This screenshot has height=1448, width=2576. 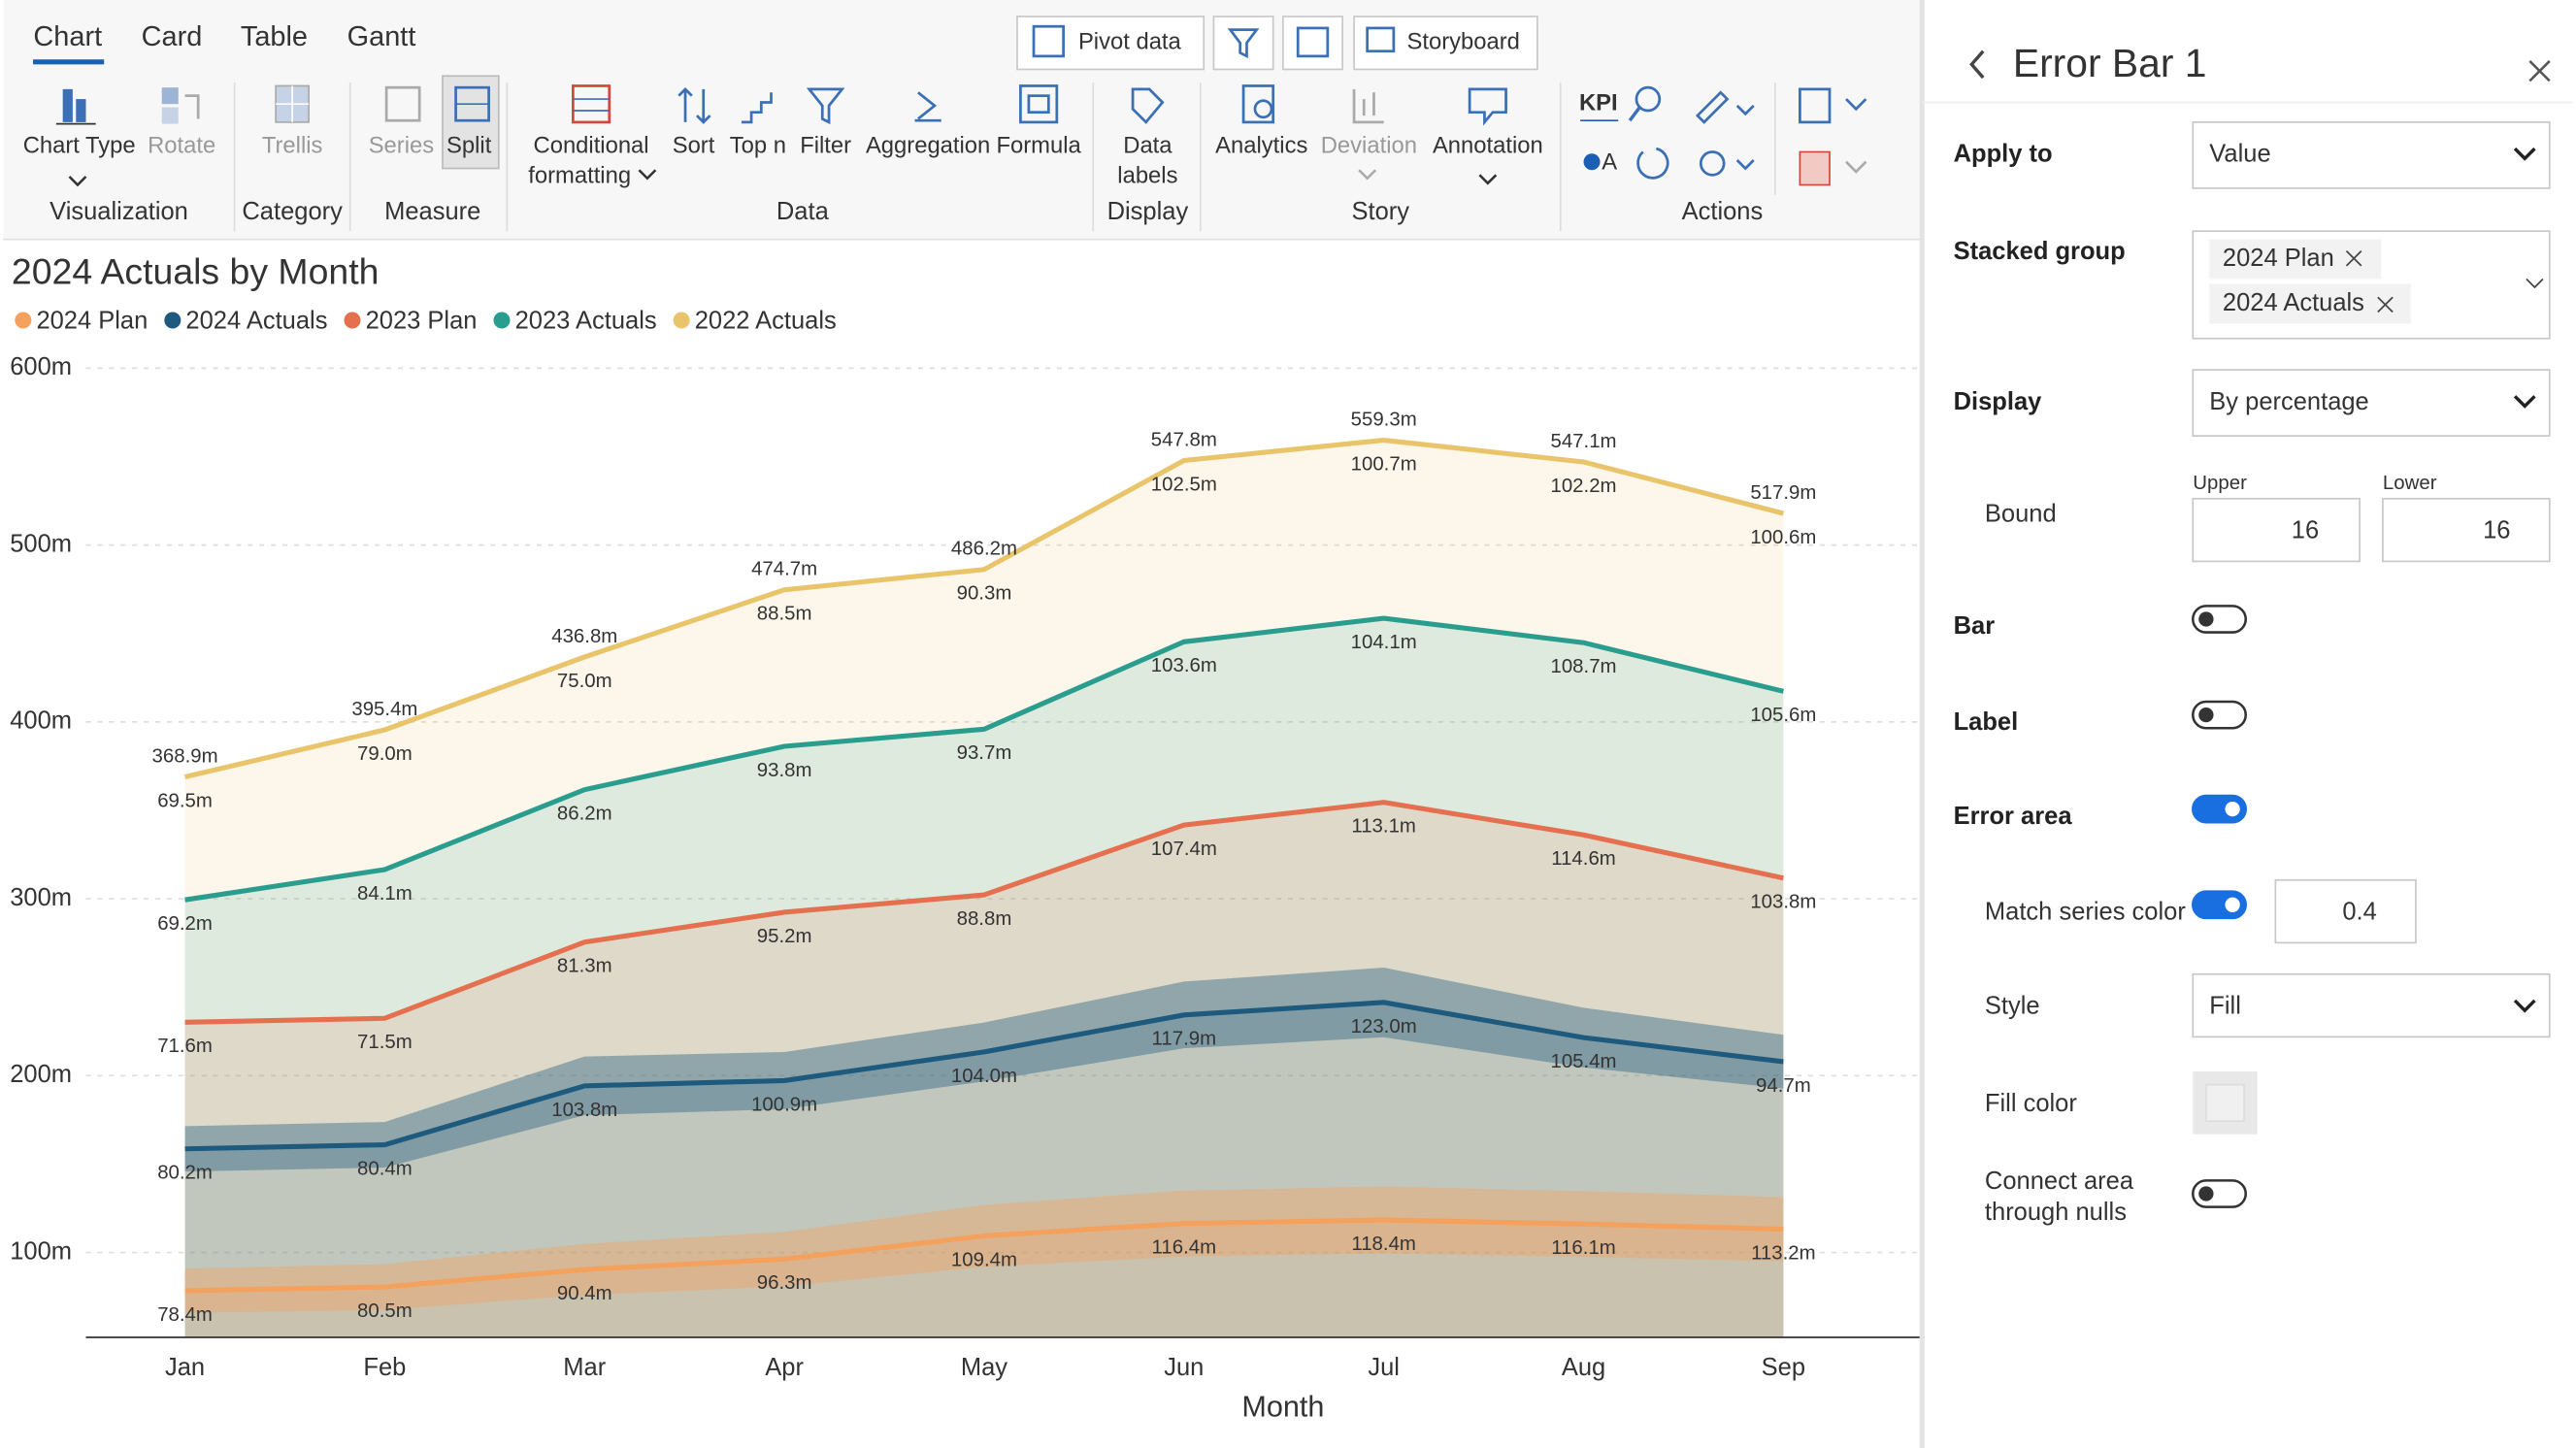 What do you see at coordinates (758, 146) in the screenshot?
I see `ribbon-item: Top n` at bounding box center [758, 146].